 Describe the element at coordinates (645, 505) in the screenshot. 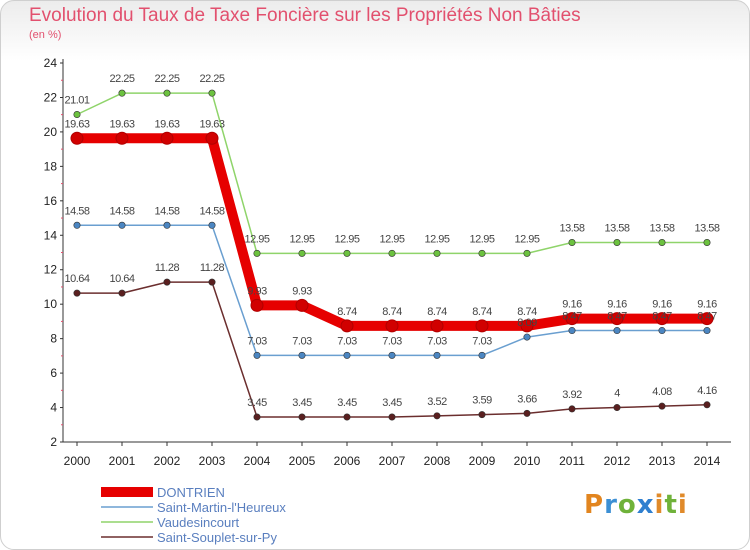

I see `logo-letter: x` at that location.